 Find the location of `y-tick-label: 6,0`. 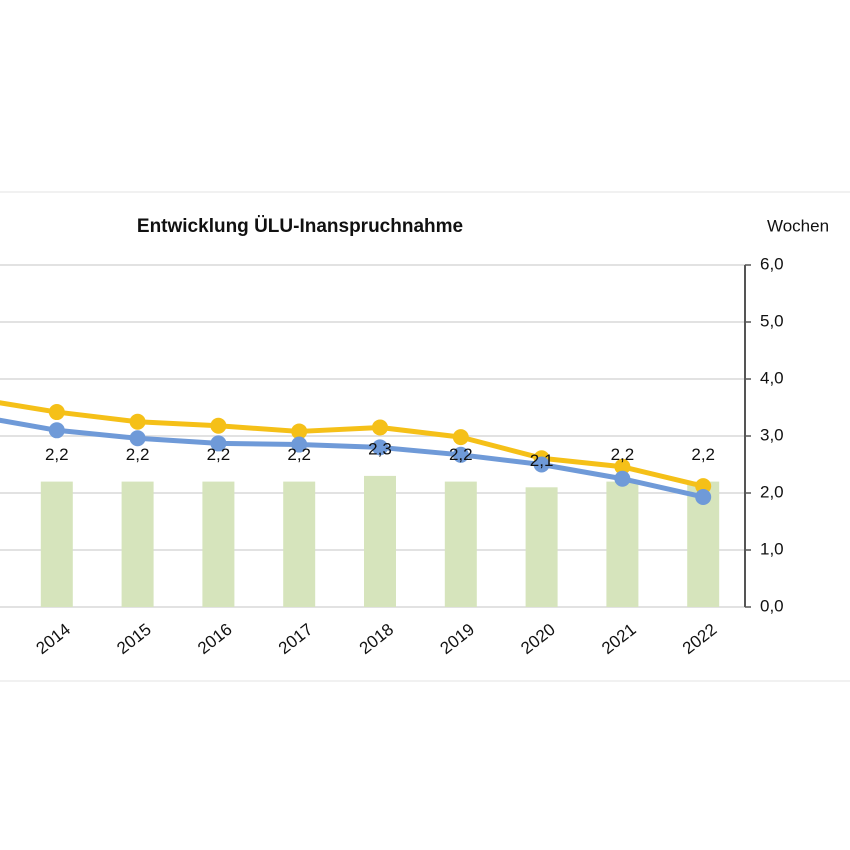

y-tick-label: 6,0 is located at coordinates (772, 263).